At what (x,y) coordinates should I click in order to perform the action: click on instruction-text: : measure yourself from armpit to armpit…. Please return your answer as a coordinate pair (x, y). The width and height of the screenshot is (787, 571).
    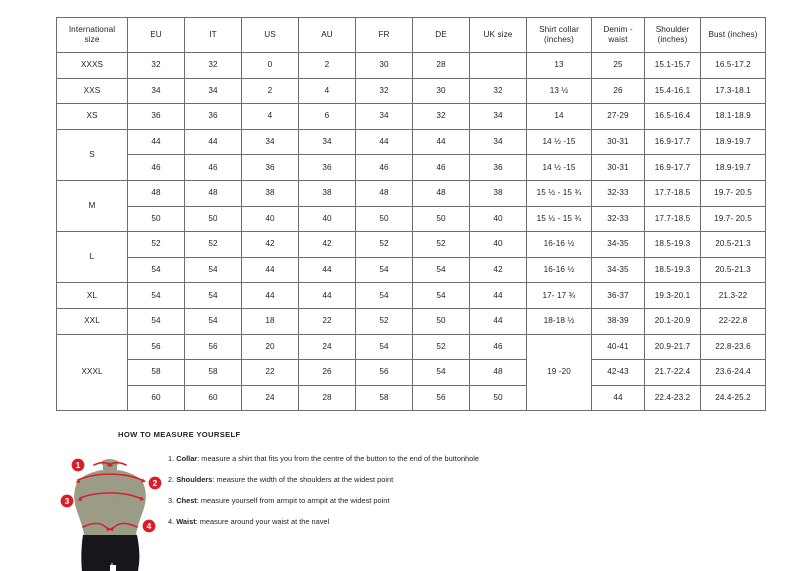
    Looking at the image, I should click on (293, 500).